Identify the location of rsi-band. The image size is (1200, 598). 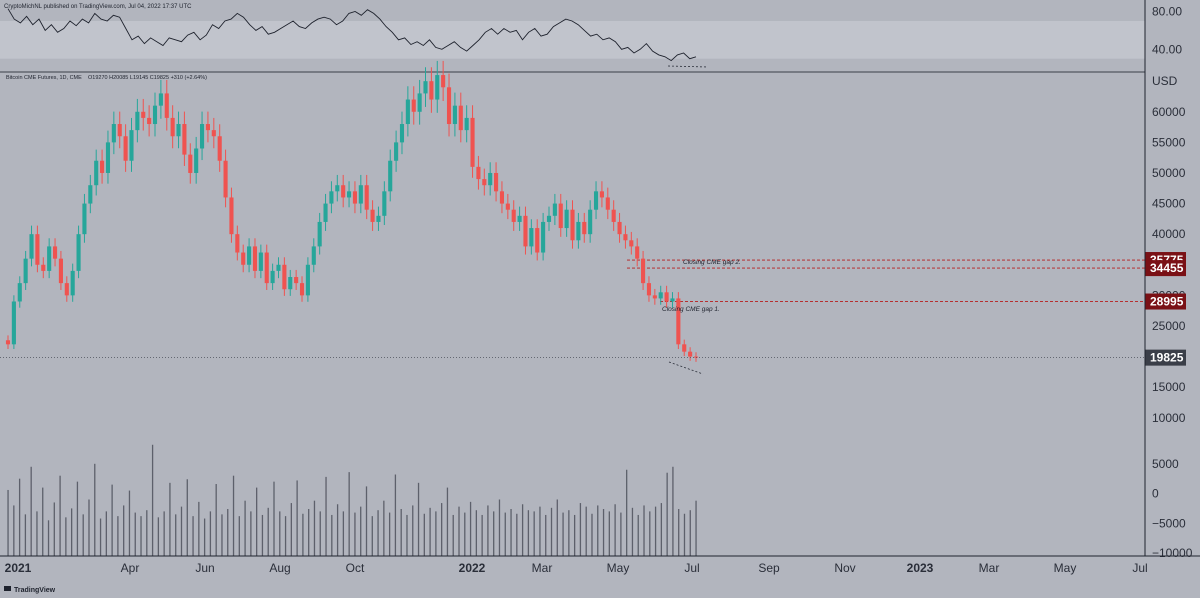
(572, 39).